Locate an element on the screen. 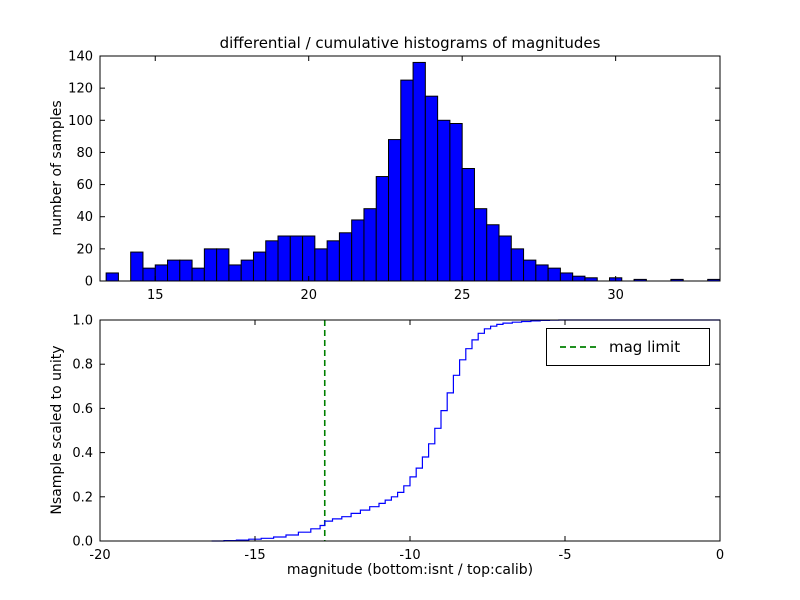 The height and width of the screenshot is (600, 800). y-tick-label: 0.6 is located at coordinates (82, 409).